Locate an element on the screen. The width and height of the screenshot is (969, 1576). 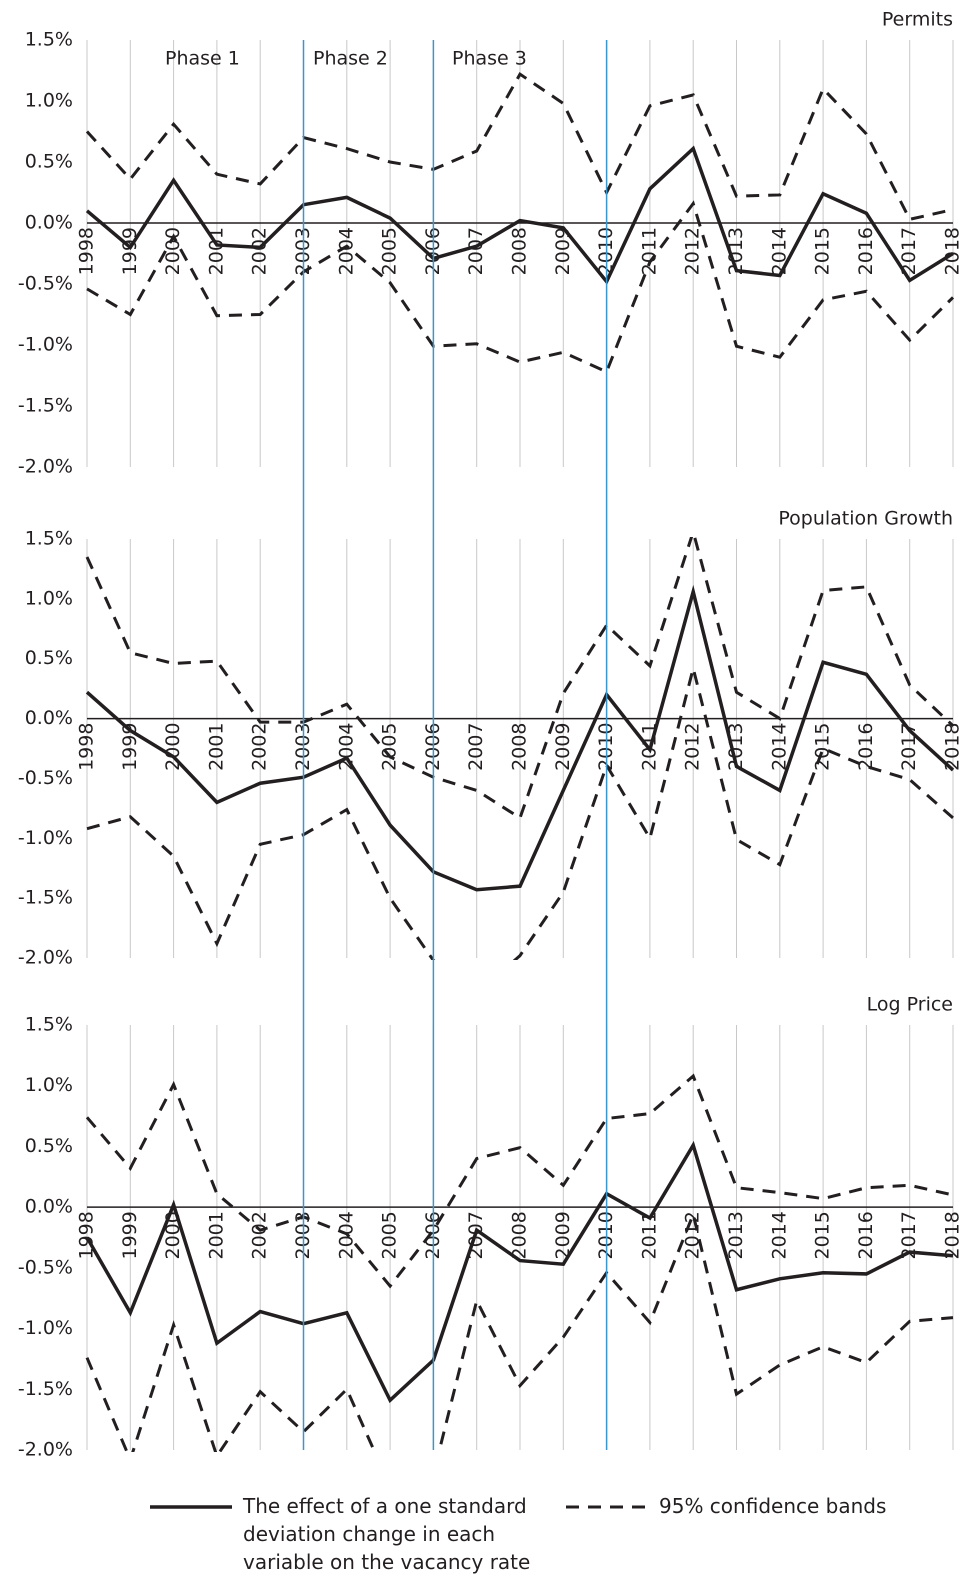
phase-label: Phase 3 is located at coordinates (489, 59).